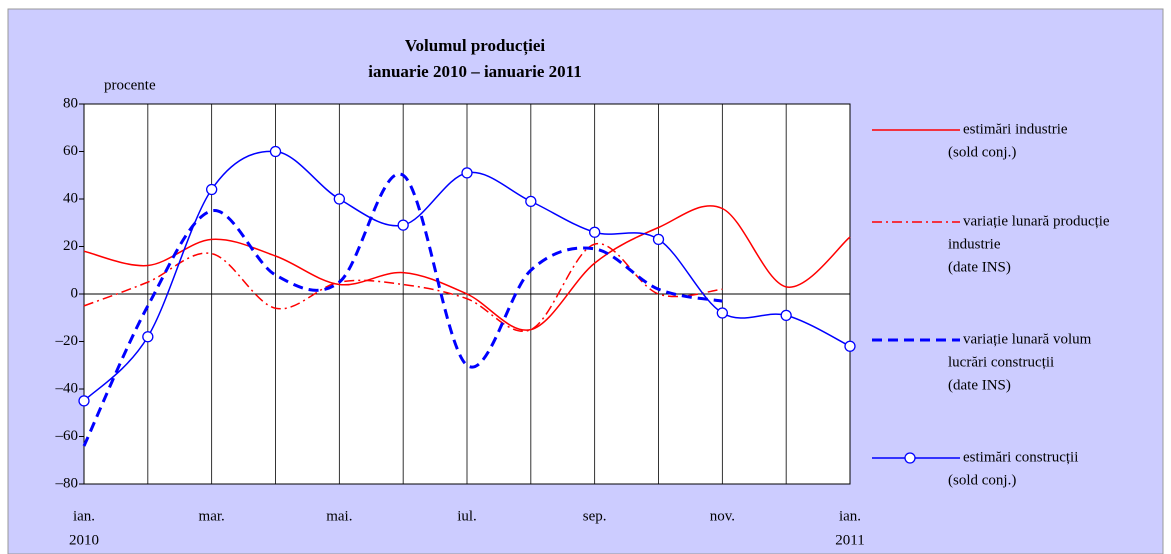 This screenshot has width=1171, height=554. I want to click on legend-label: industrie, so click(974, 244).